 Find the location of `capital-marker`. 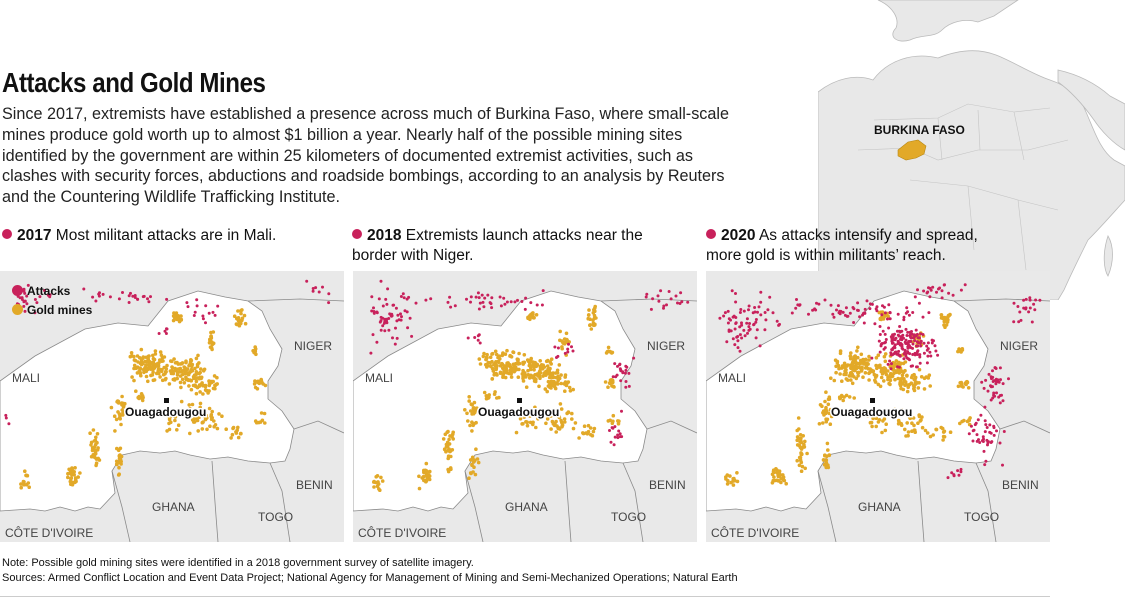

capital-marker is located at coordinates (519, 400).